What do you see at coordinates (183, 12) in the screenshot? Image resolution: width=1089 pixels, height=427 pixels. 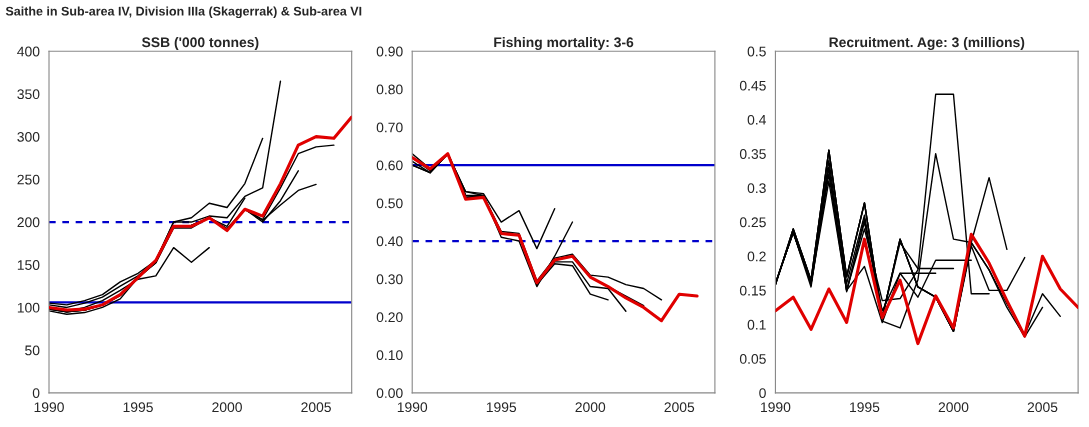 I see `text: Saithe in Sub-area IV, Division IIIa (Skagerrak) & Sub-area VI` at bounding box center [183, 12].